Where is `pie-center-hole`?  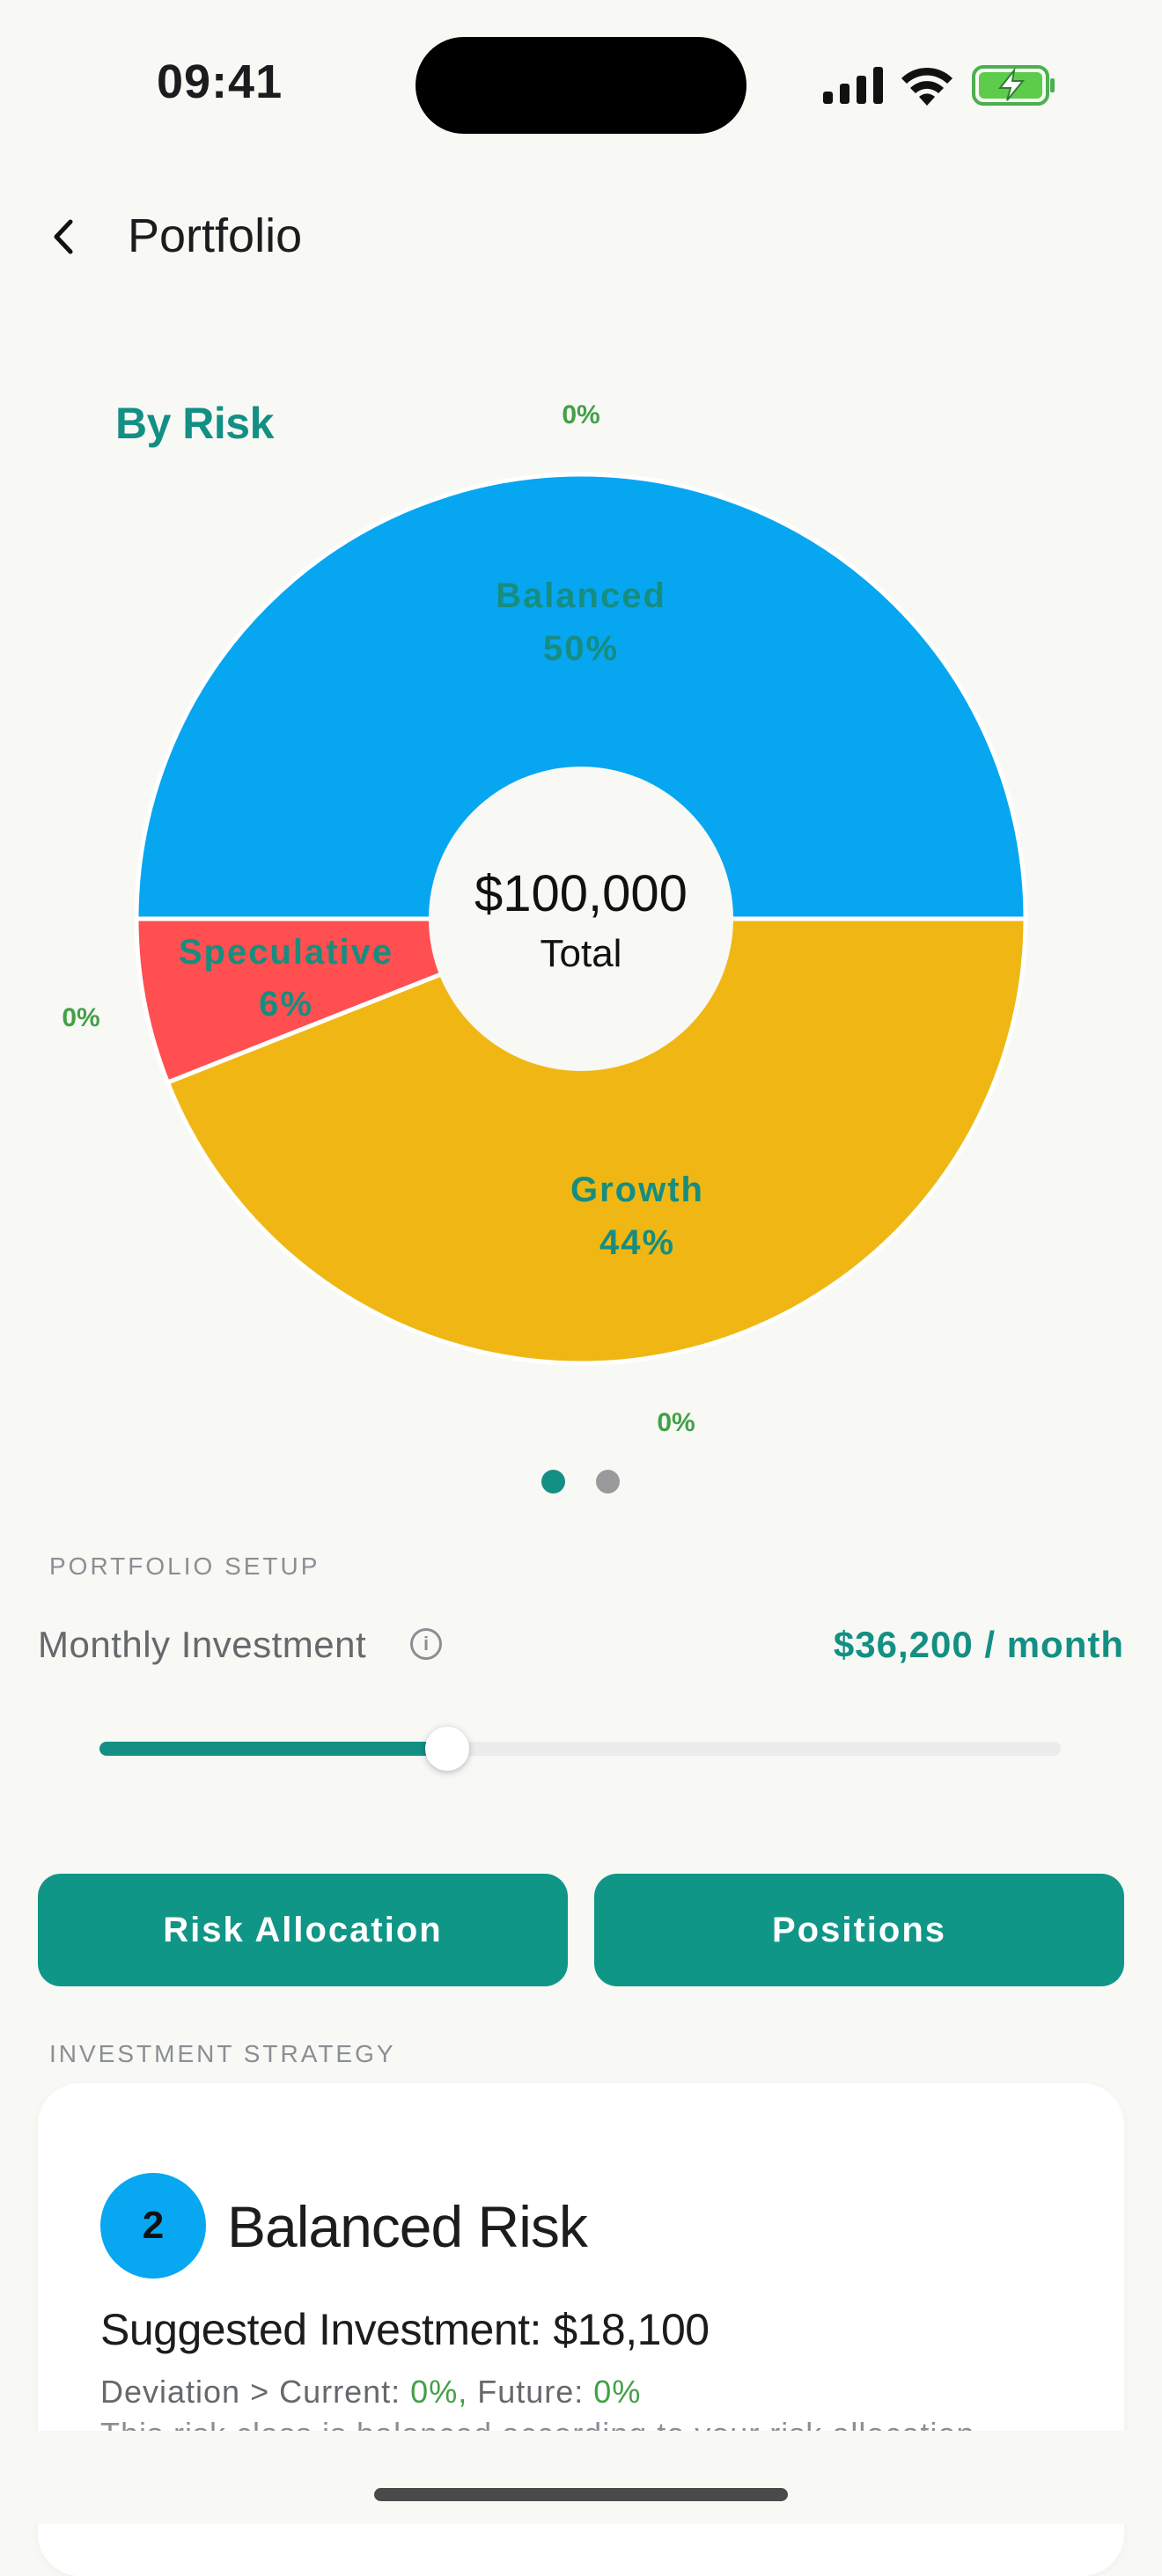 pie-center-hole is located at coordinates (581, 919).